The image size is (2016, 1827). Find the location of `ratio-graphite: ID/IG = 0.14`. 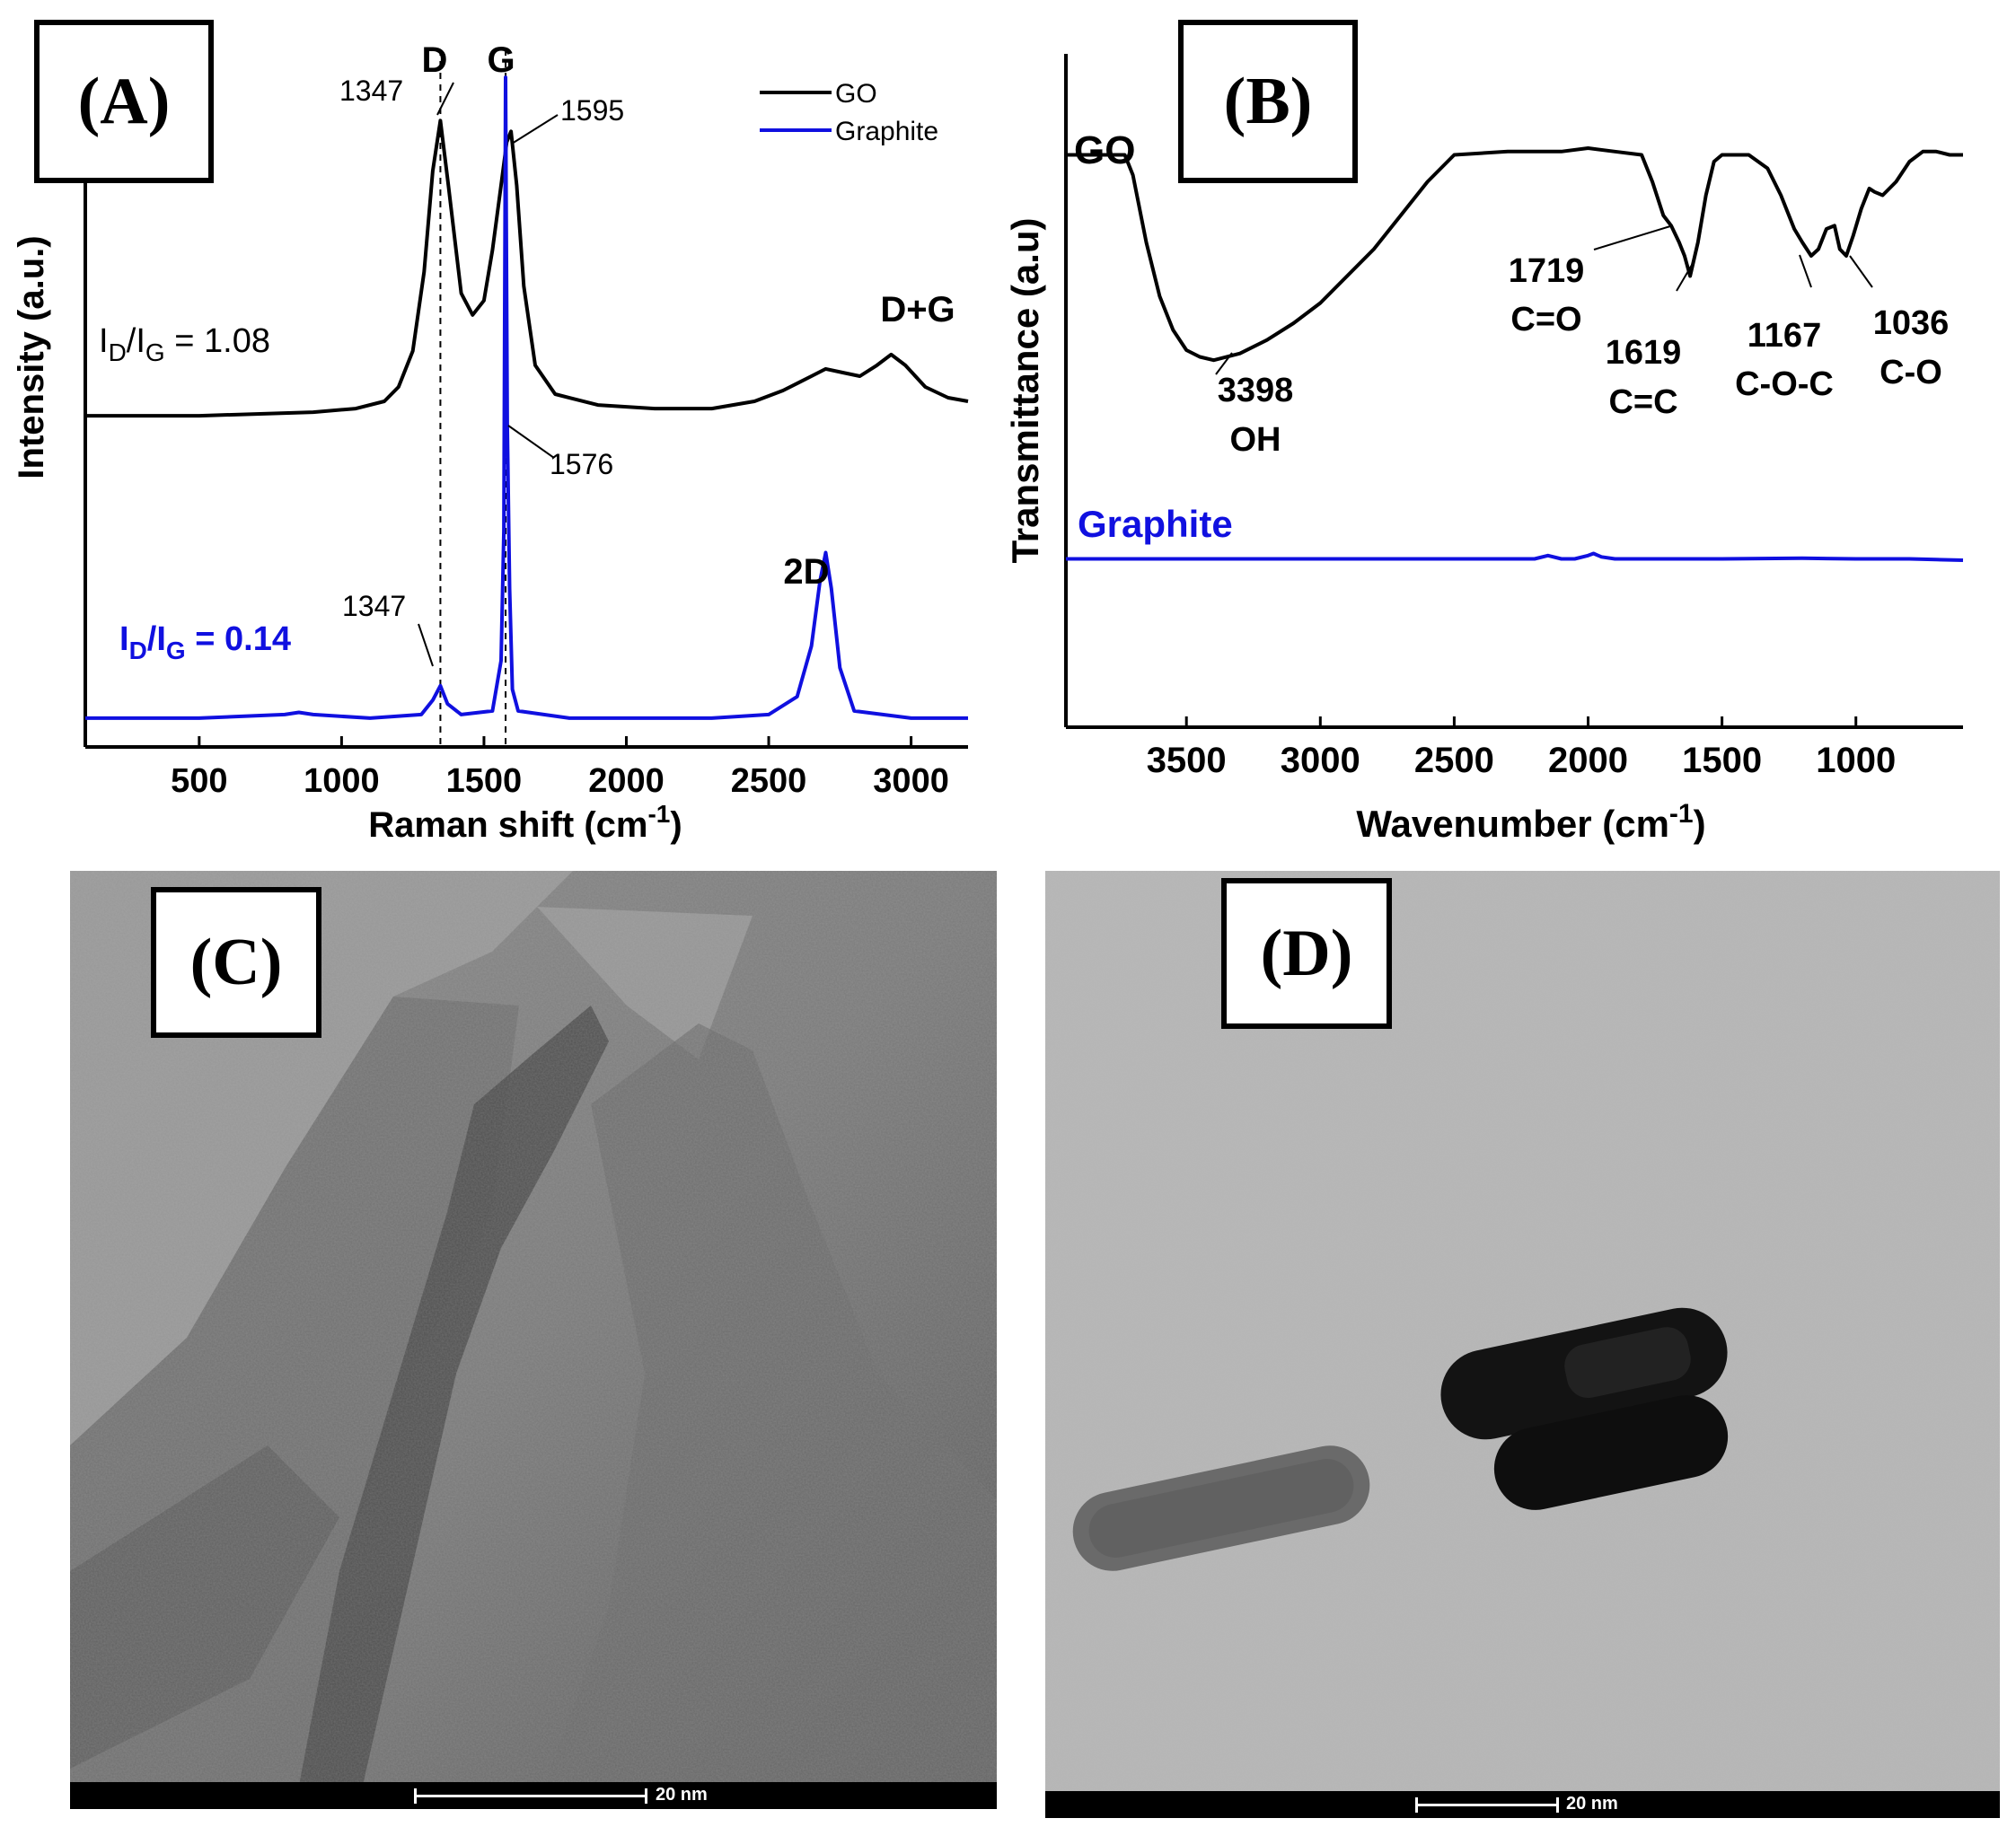

ratio-graphite: ID/IG = 0.14 is located at coordinates (205, 642).